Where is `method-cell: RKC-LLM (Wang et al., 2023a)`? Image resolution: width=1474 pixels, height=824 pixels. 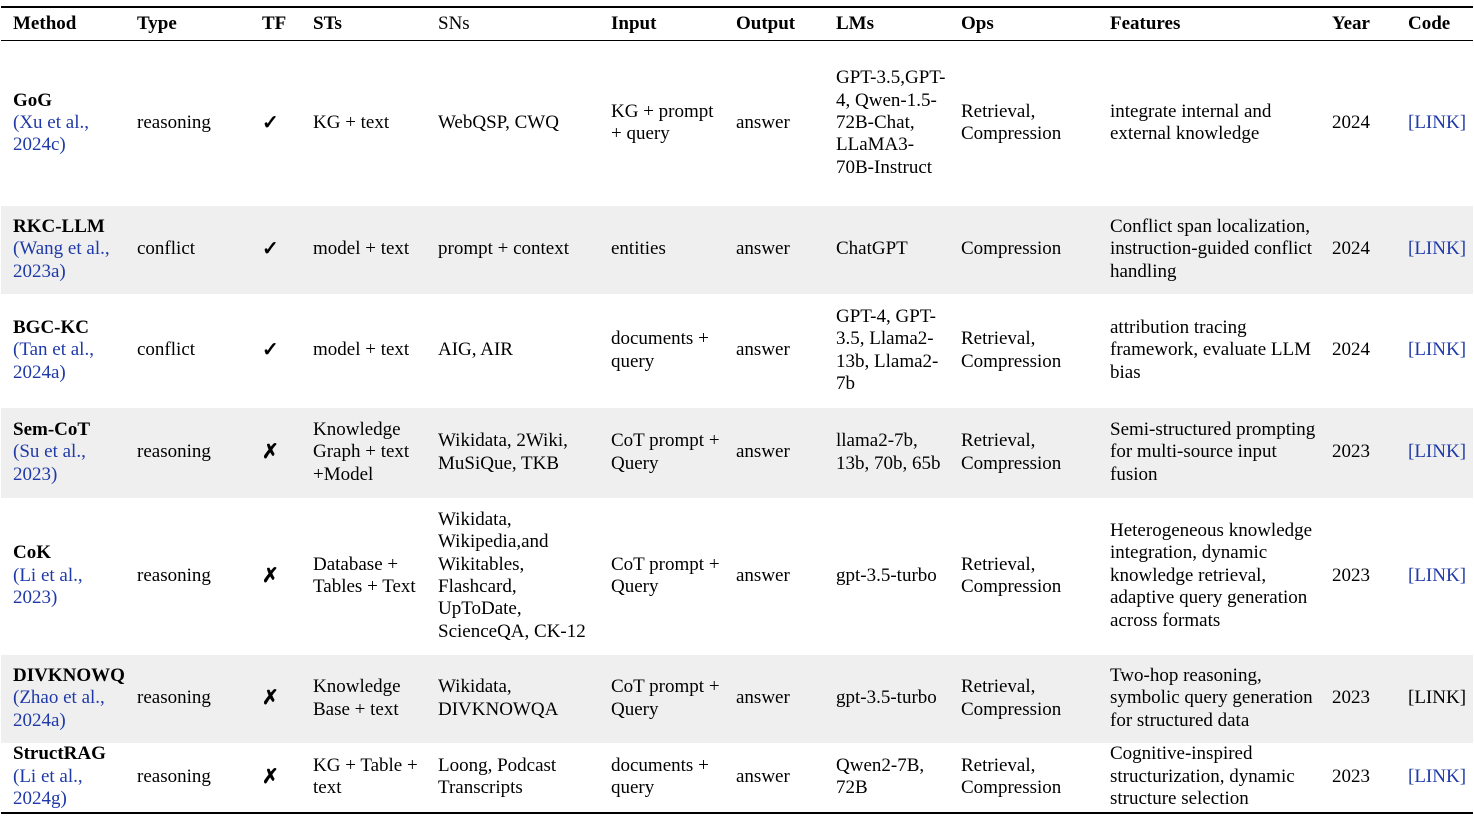 method-cell: RKC-LLM (Wang et al., 2023a) is located at coordinates (63, 249).